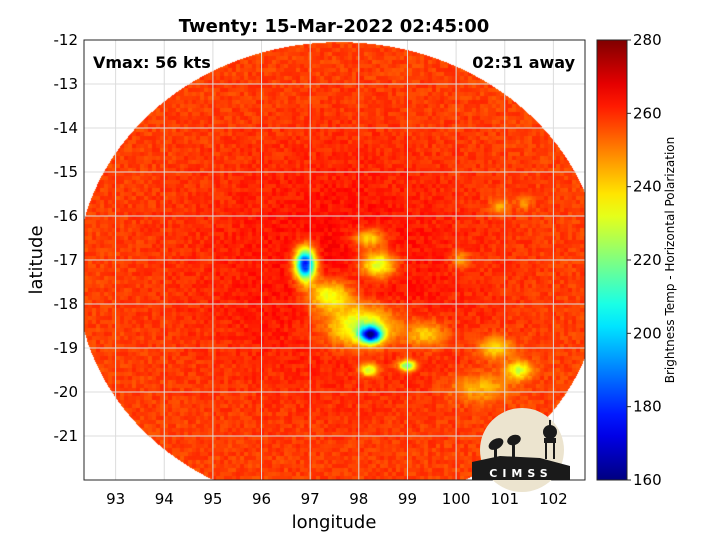 The width and height of the screenshot is (720, 540). Describe the element at coordinates (553, 499) in the screenshot. I see `x-tick-label: 102` at that location.